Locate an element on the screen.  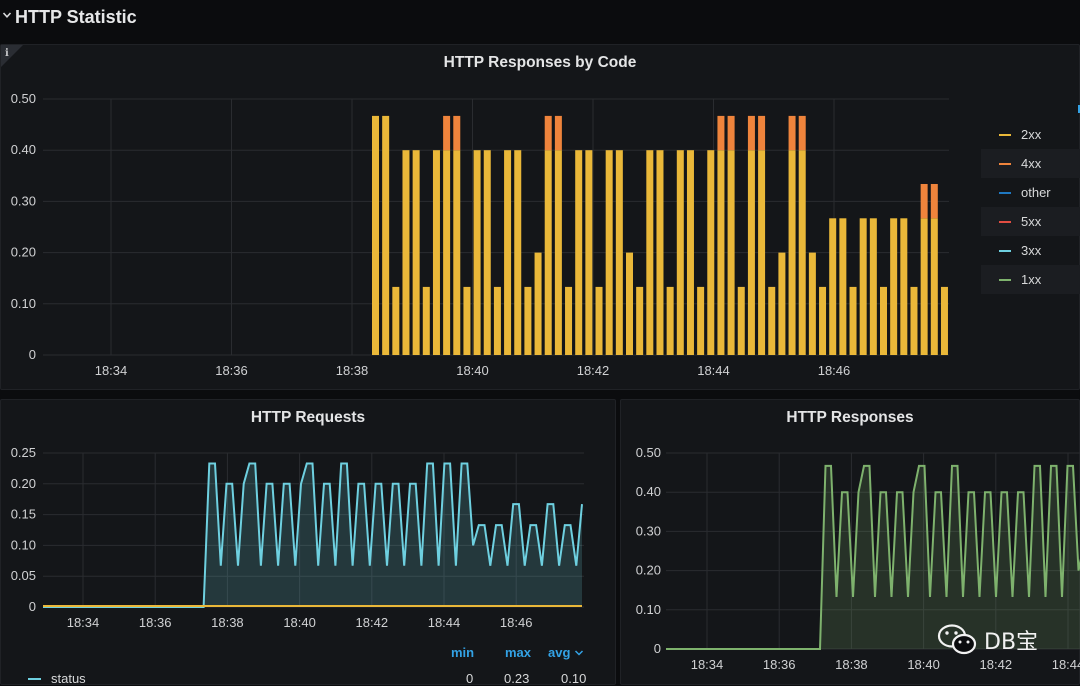
legend-label: 3xx is located at coordinates (1031, 250).